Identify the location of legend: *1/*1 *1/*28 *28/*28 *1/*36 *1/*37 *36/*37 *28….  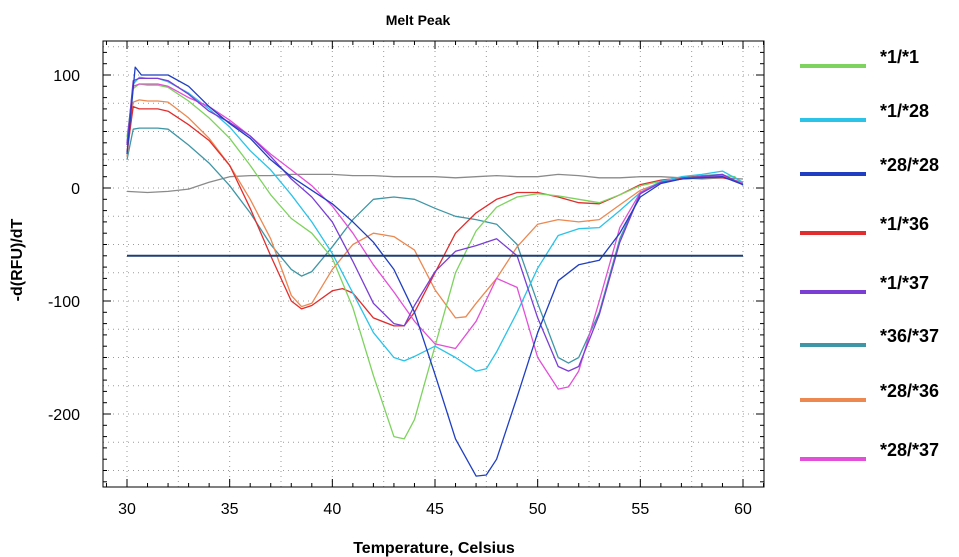
(869, 254).